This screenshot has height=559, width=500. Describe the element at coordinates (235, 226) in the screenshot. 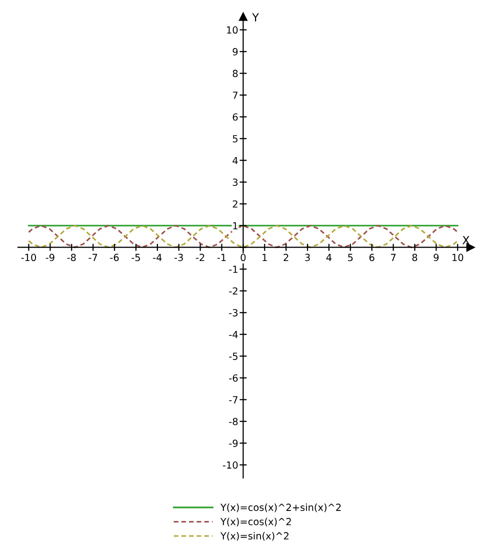

I see `y-tick-label: 1` at that location.